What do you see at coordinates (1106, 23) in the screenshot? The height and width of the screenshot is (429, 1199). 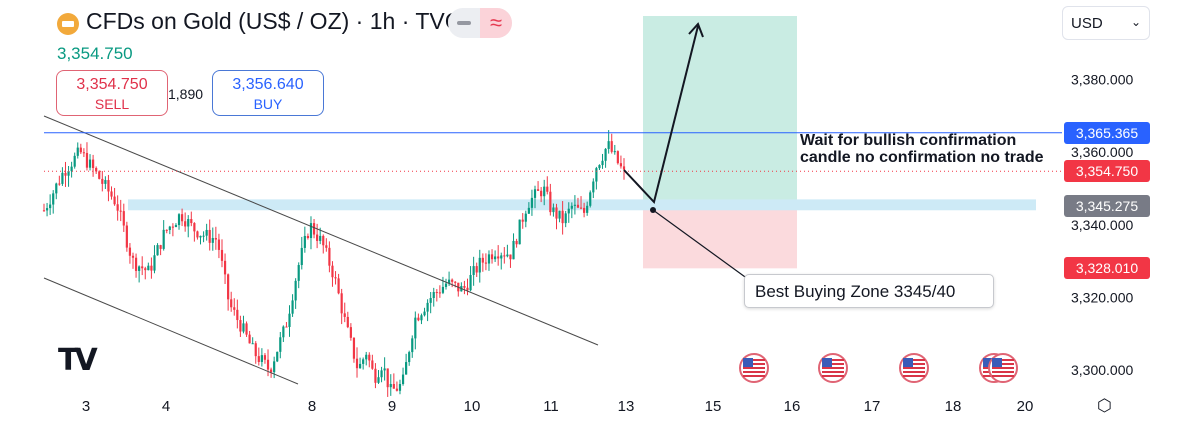 I see `currency-select: USD ⌄` at bounding box center [1106, 23].